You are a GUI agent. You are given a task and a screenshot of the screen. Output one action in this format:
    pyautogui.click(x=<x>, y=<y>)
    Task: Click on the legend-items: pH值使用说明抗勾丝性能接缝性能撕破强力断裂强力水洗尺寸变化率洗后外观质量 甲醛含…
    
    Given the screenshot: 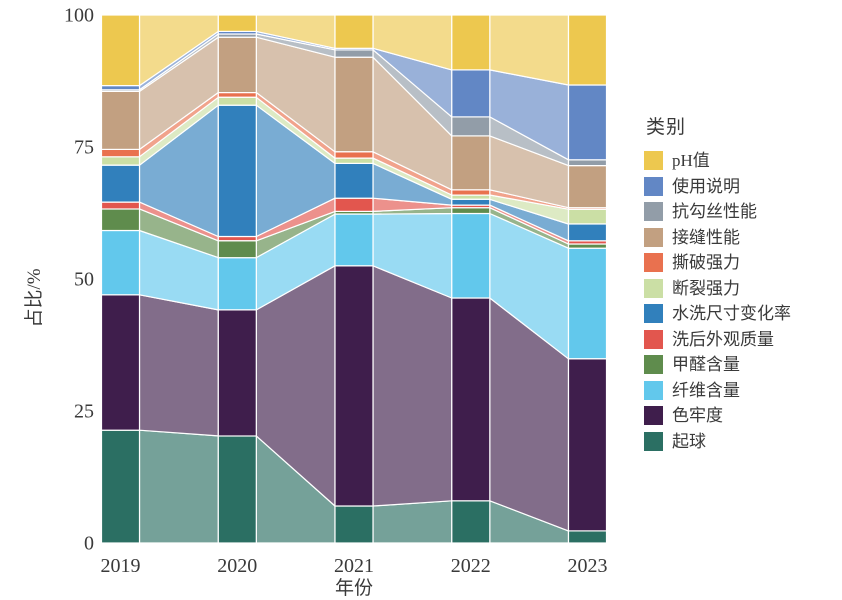 What is the action you would take?
    pyautogui.click(x=739, y=301)
    